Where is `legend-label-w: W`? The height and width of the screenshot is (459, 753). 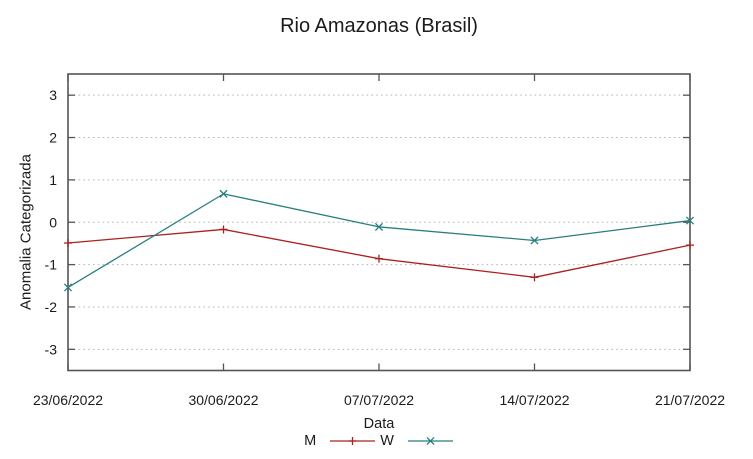
legend-label-w: W is located at coordinates (387, 441).